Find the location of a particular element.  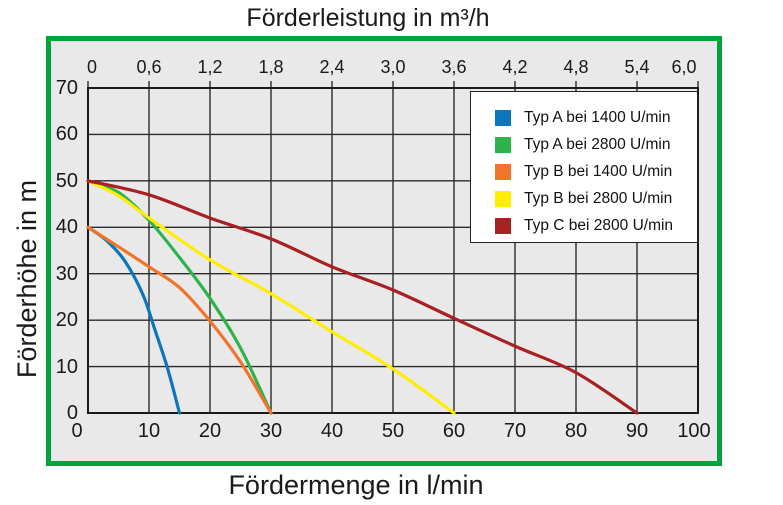

y-axis-tick: 10 is located at coordinates (66, 367).